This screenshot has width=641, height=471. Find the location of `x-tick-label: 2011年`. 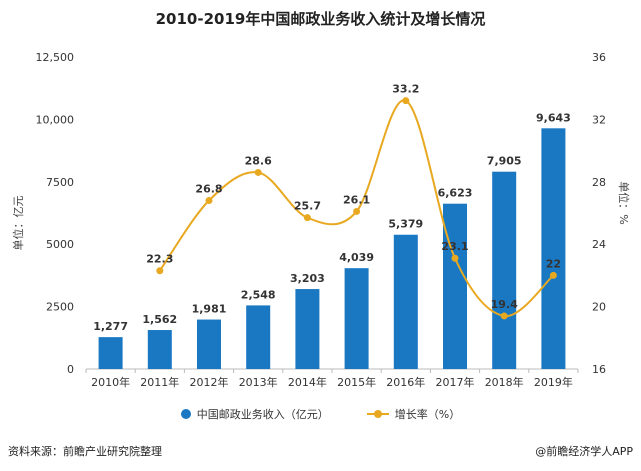

x-tick-label: 2011年 is located at coordinates (159, 382).